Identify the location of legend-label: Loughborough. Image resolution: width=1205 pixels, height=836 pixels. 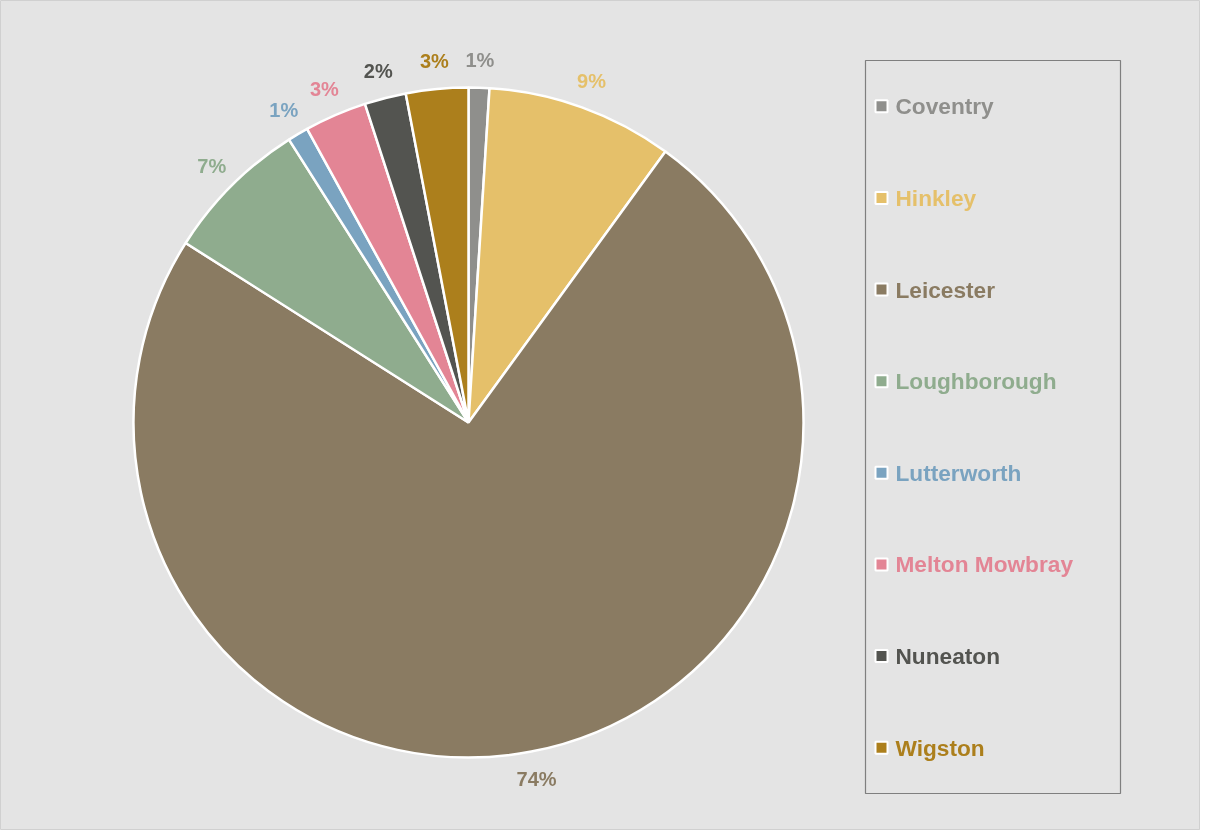
(976, 381).